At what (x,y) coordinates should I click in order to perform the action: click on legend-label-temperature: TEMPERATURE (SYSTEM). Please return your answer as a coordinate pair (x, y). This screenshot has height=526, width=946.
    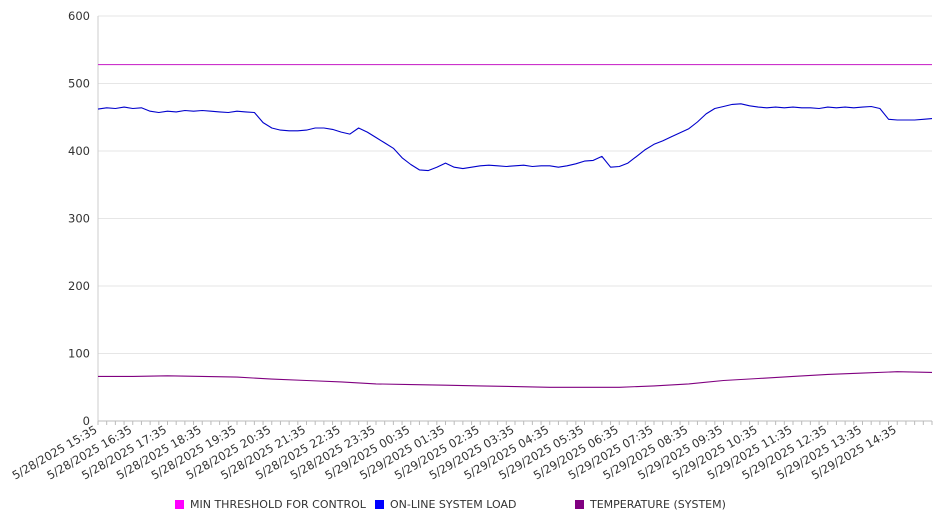
    Looking at the image, I should click on (658, 504).